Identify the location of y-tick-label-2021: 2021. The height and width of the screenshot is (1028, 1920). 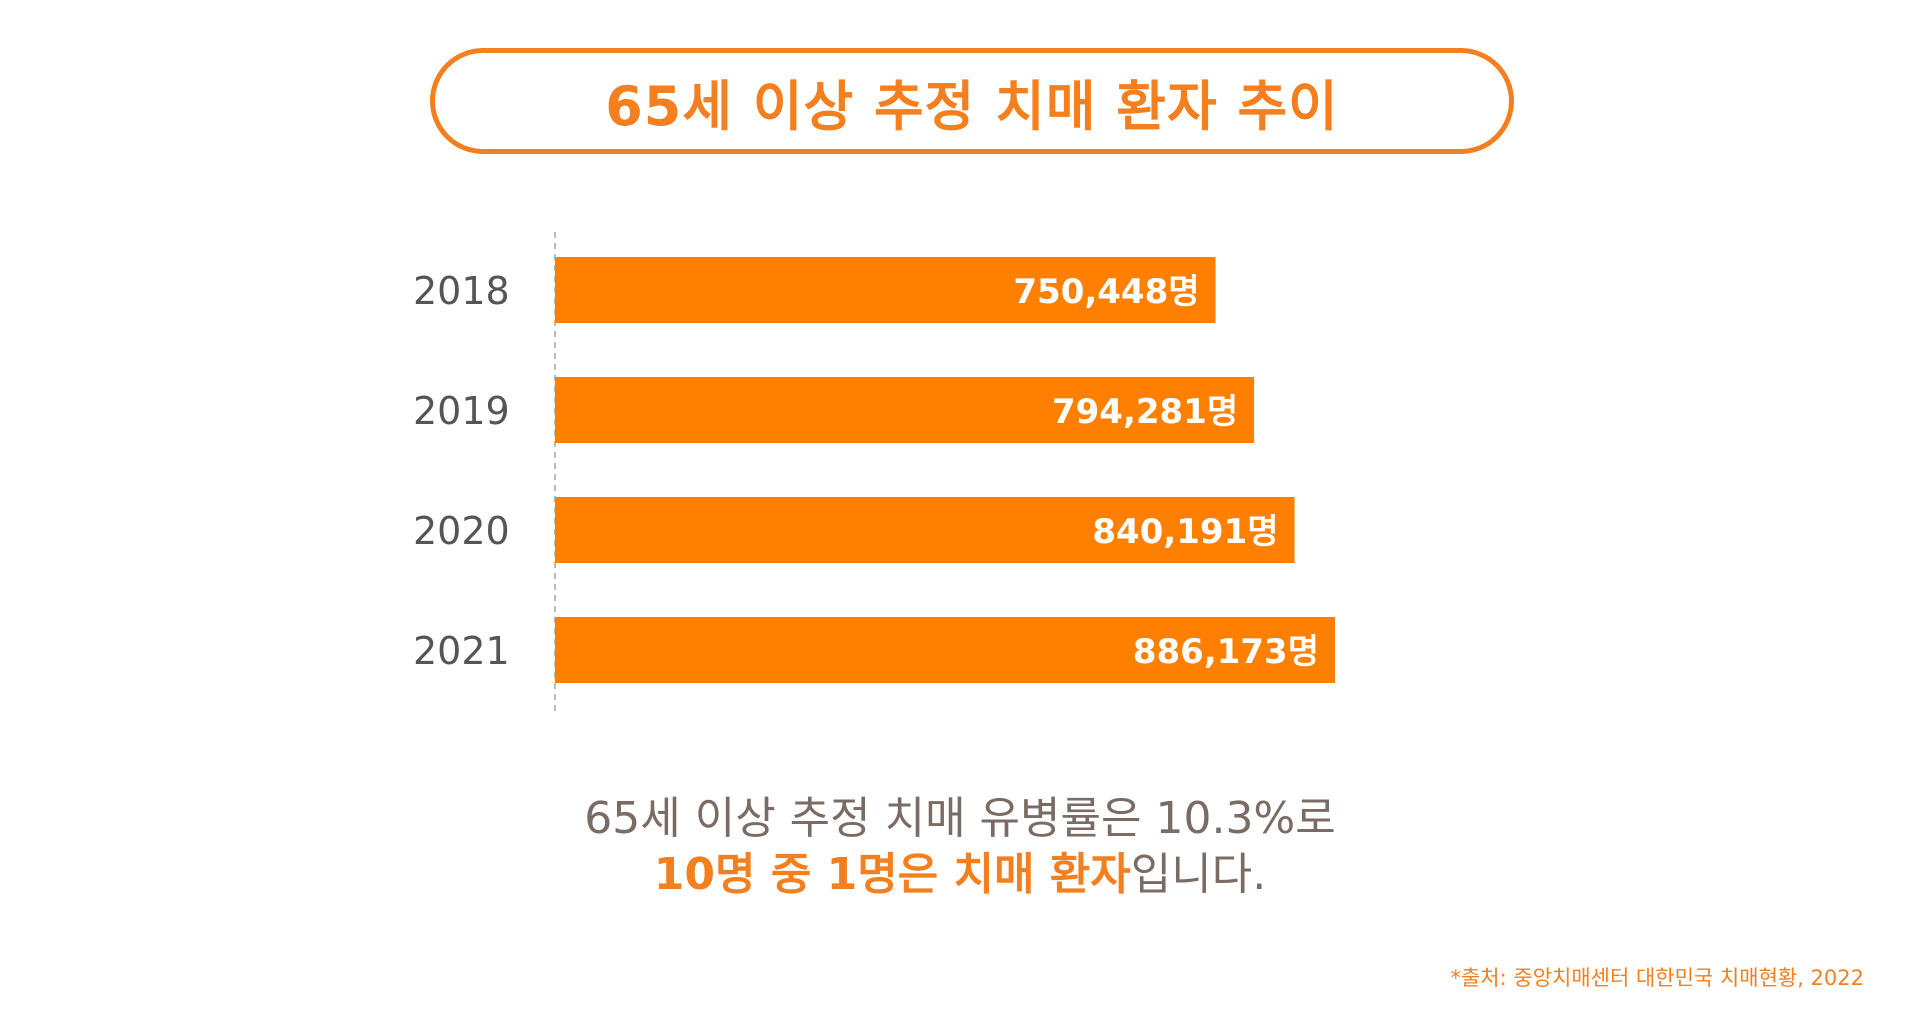
(461, 651).